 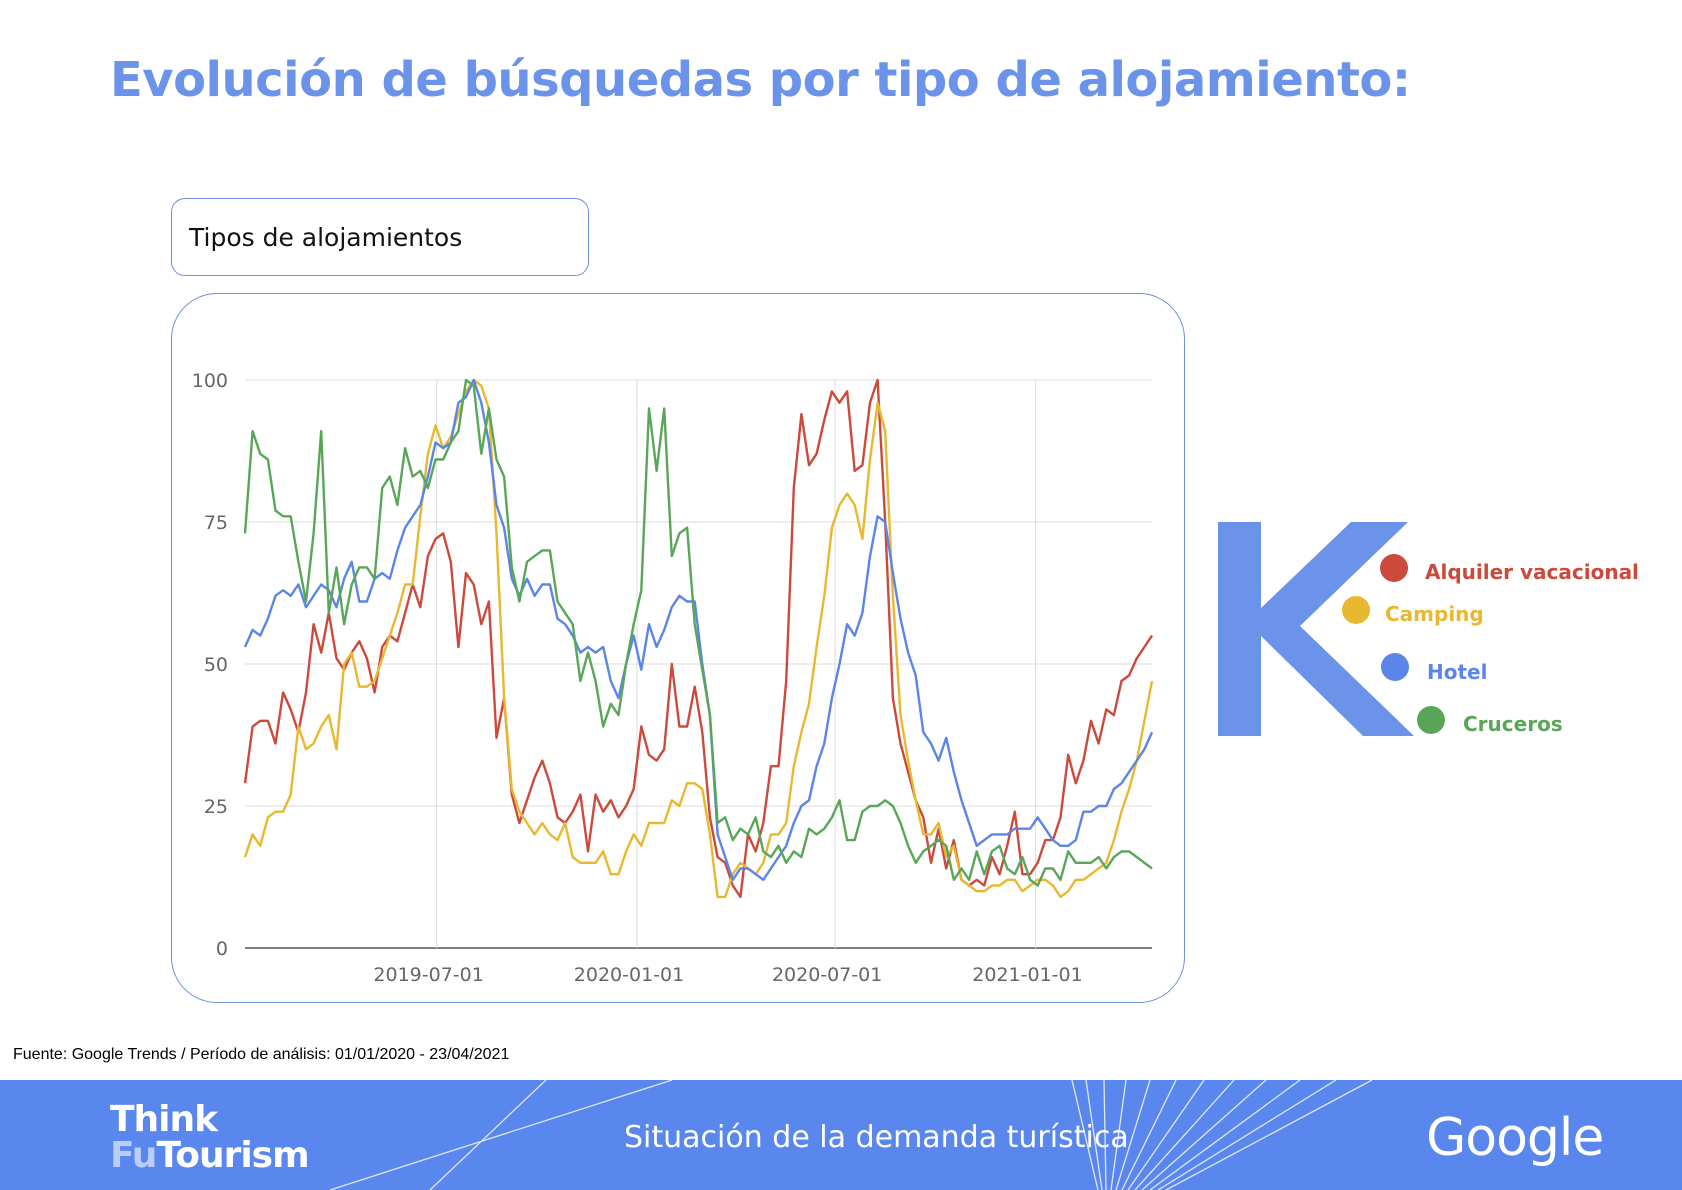 I want to click on thinkfutourism-logo: Think FuTourism, so click(x=210, y=1137).